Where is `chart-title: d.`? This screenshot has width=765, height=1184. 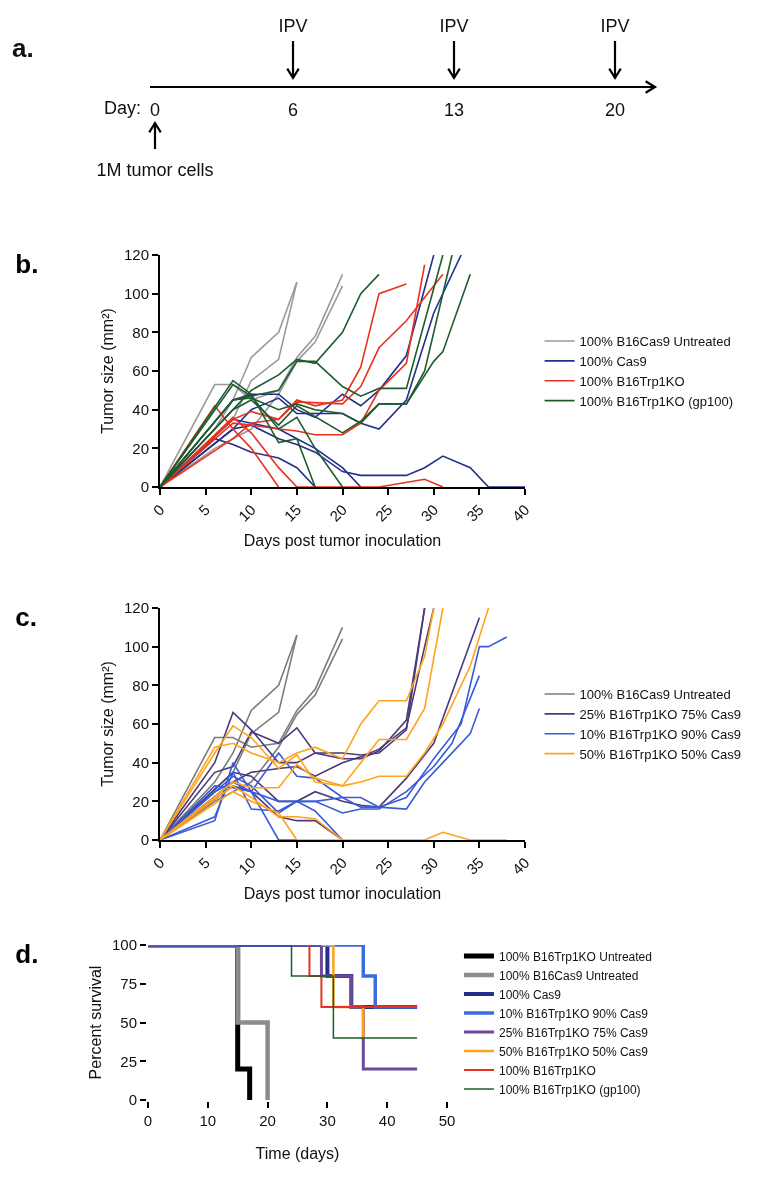 chart-title: d. is located at coordinates (27, 954).